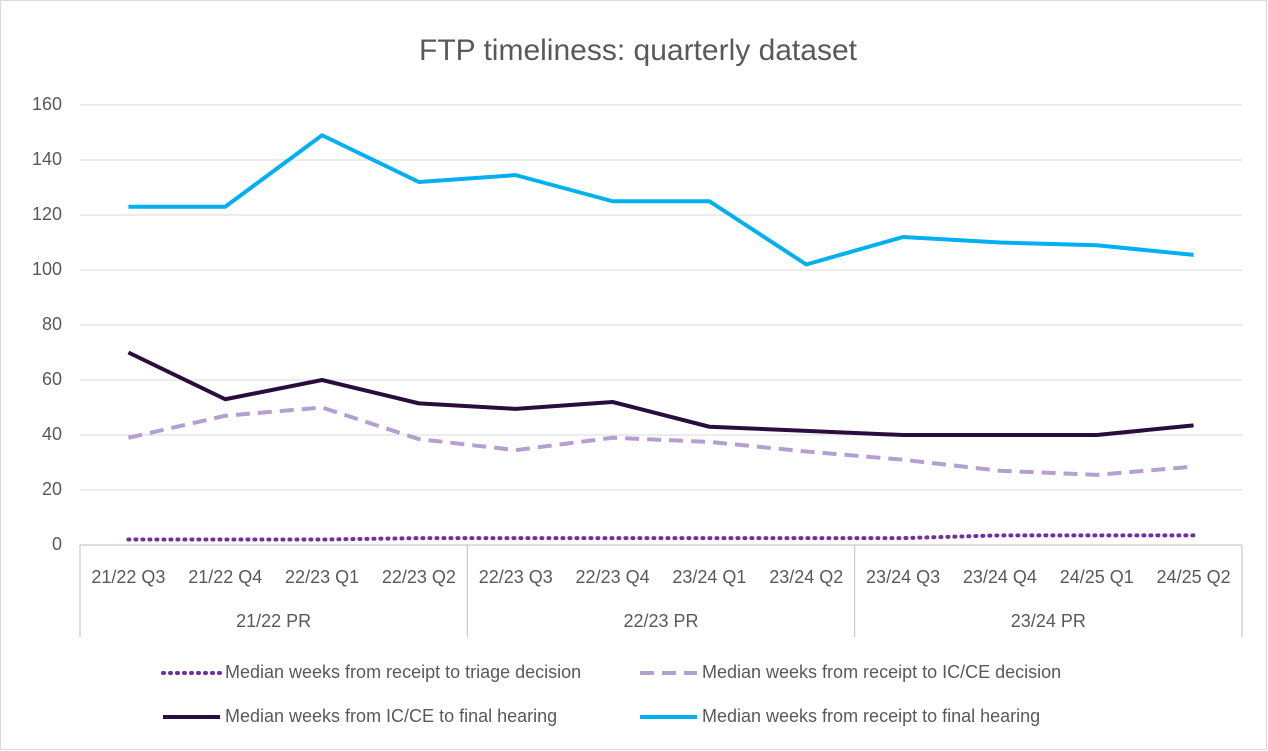 This screenshot has height=751, width=1268. What do you see at coordinates (638, 50) in the screenshot?
I see `chart-title: FTP timeliness: quarterly dataset` at bounding box center [638, 50].